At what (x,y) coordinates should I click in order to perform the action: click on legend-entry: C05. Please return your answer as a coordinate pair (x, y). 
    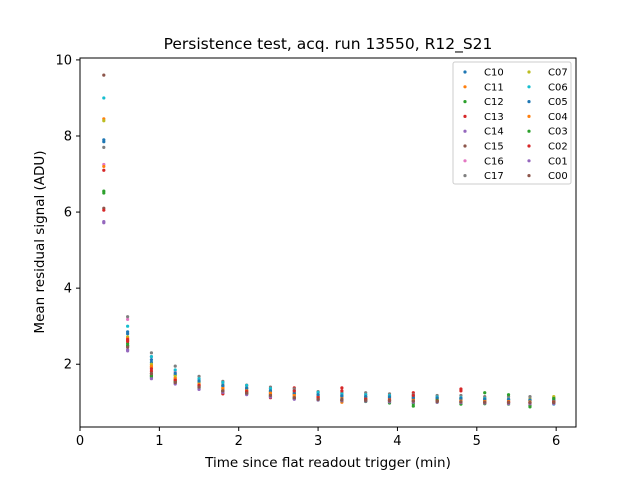
    Looking at the image, I should click on (547, 102).